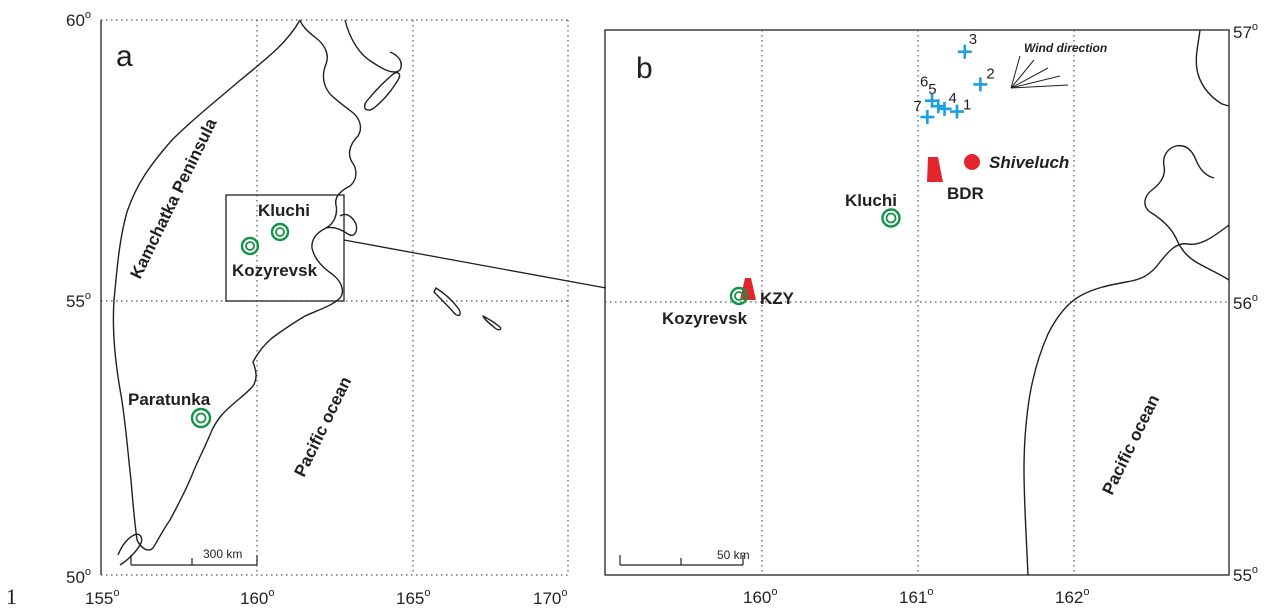 The width and height of the screenshot is (1286, 611). Describe the element at coordinates (284, 210) in the screenshot. I see `station-label: Kluchi` at that location.